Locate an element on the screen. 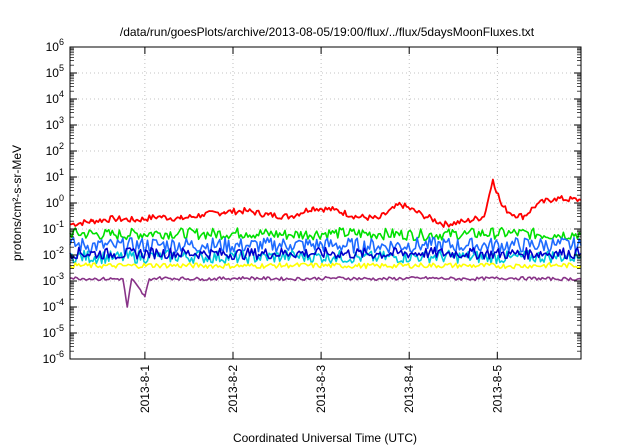 Image resolution: width=640 pixels, height=448 pixels. y-tick-label: 10⁵ is located at coordinates (55, 71).